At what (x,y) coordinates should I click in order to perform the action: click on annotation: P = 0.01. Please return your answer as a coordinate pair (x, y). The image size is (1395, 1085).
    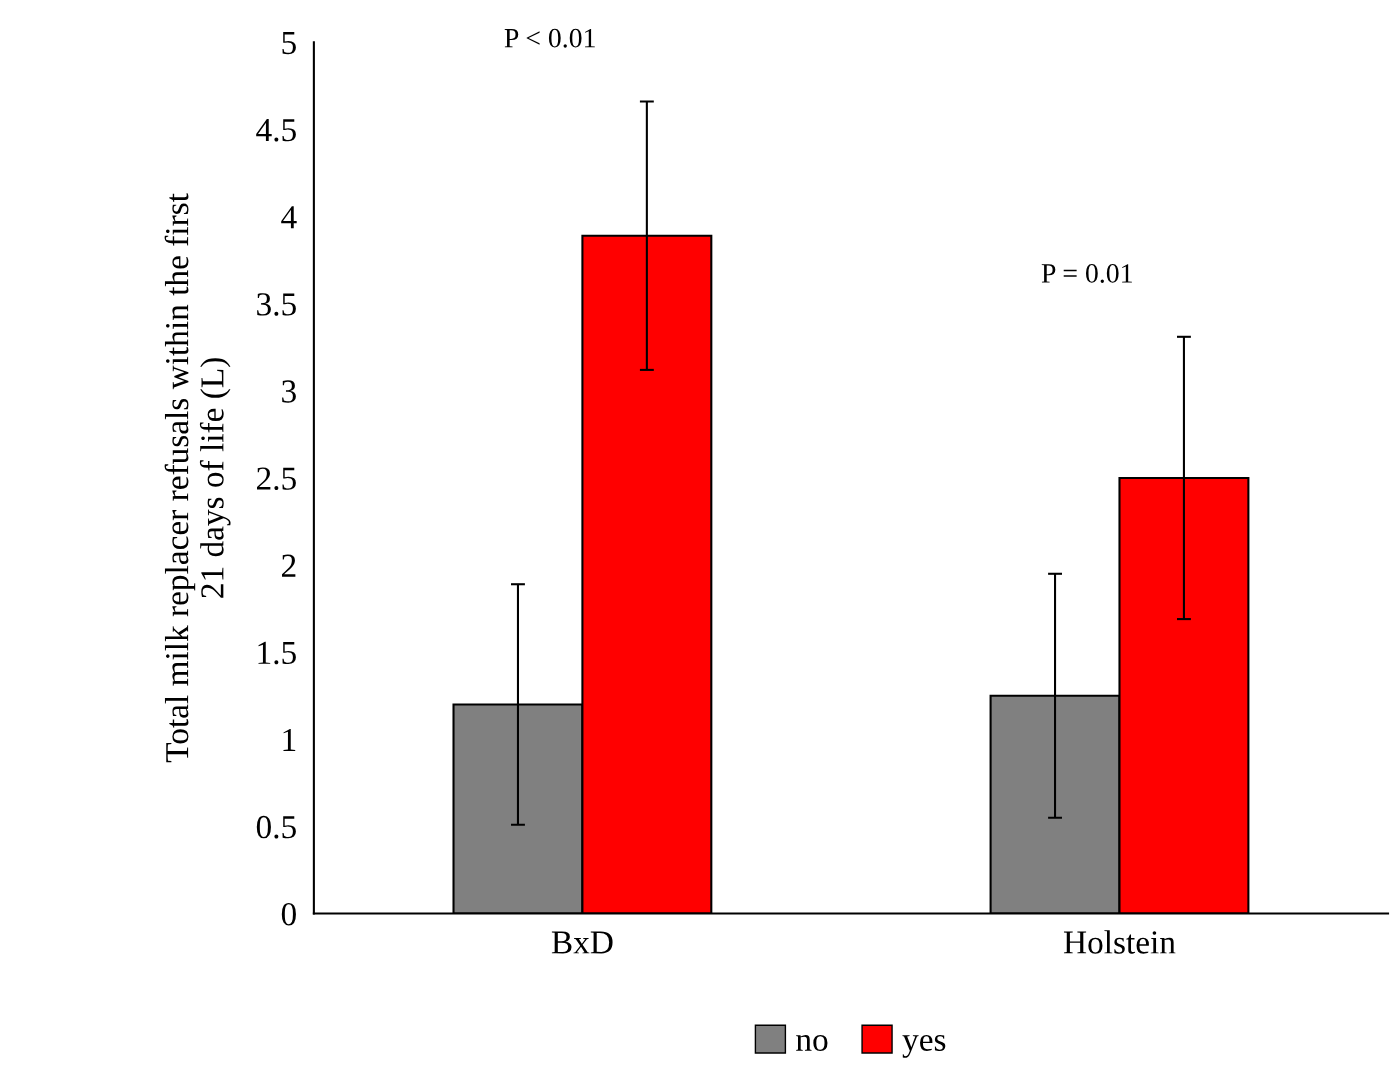
    Looking at the image, I should click on (1086, 273).